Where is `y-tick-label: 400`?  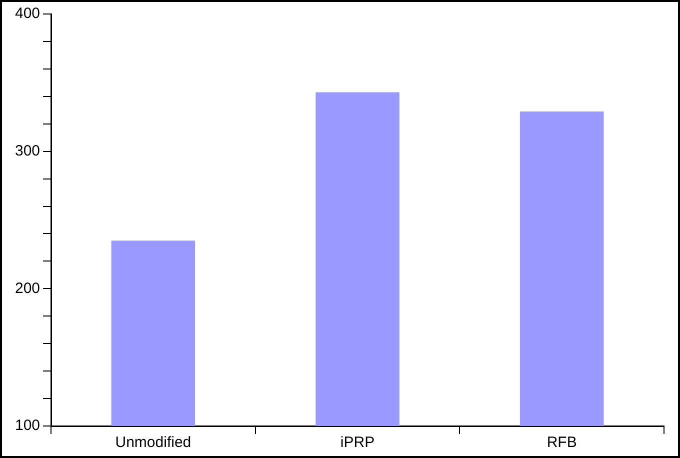
y-tick-label: 400 is located at coordinates (27, 13).